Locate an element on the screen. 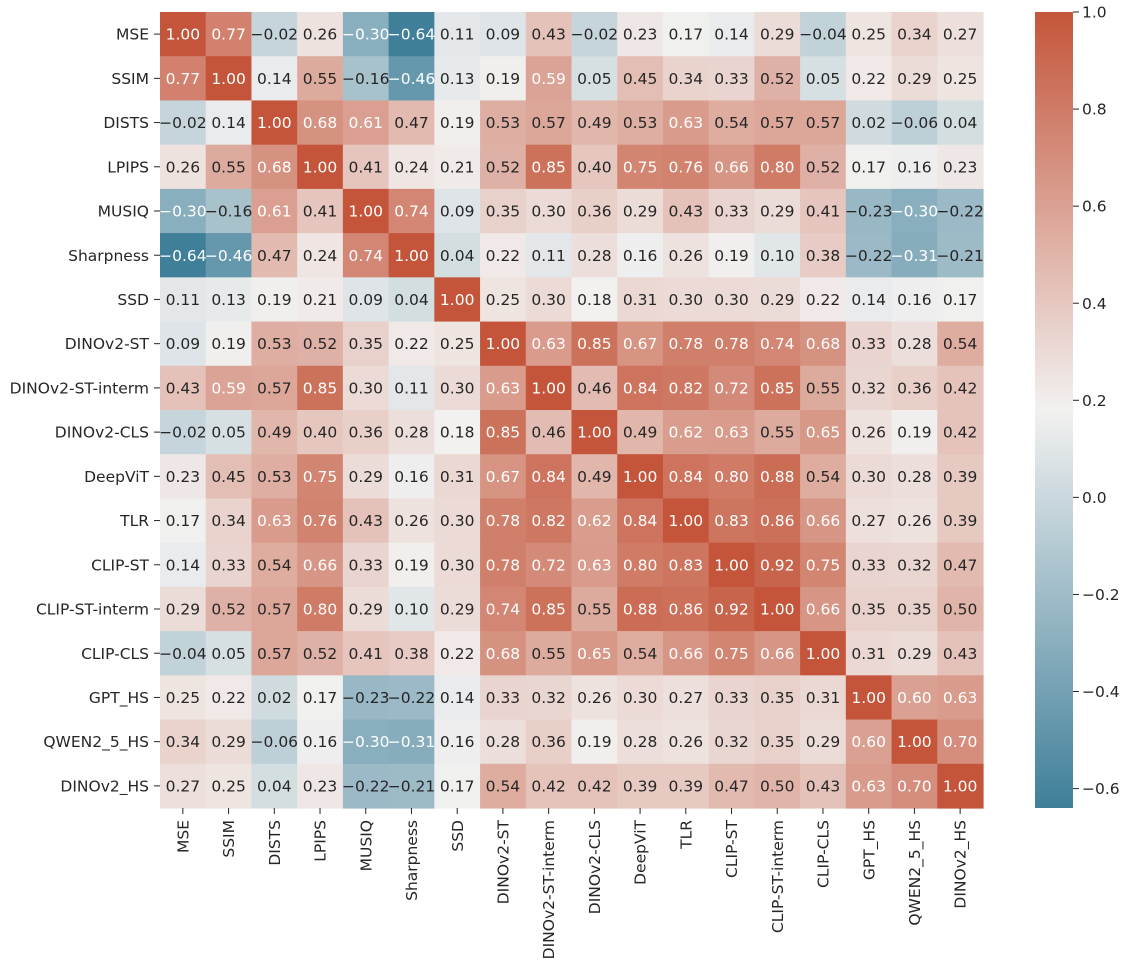 The height and width of the screenshot is (968, 1130). cell-value-label: 0.61 is located at coordinates (274, 212).